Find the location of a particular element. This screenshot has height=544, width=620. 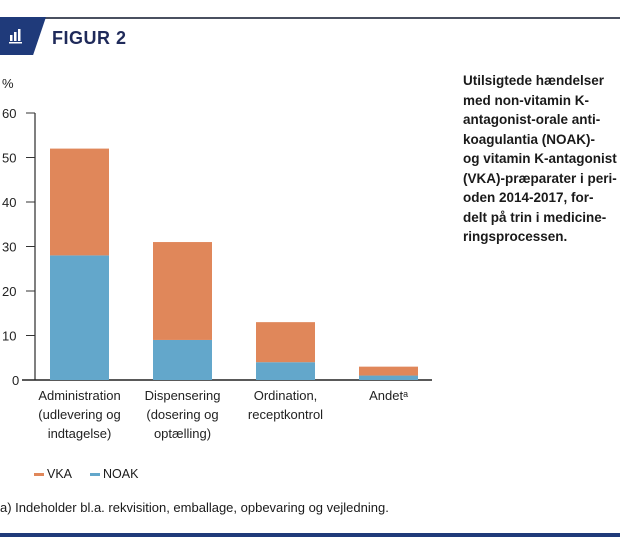

legend-label: VKA is located at coordinates (60, 474).